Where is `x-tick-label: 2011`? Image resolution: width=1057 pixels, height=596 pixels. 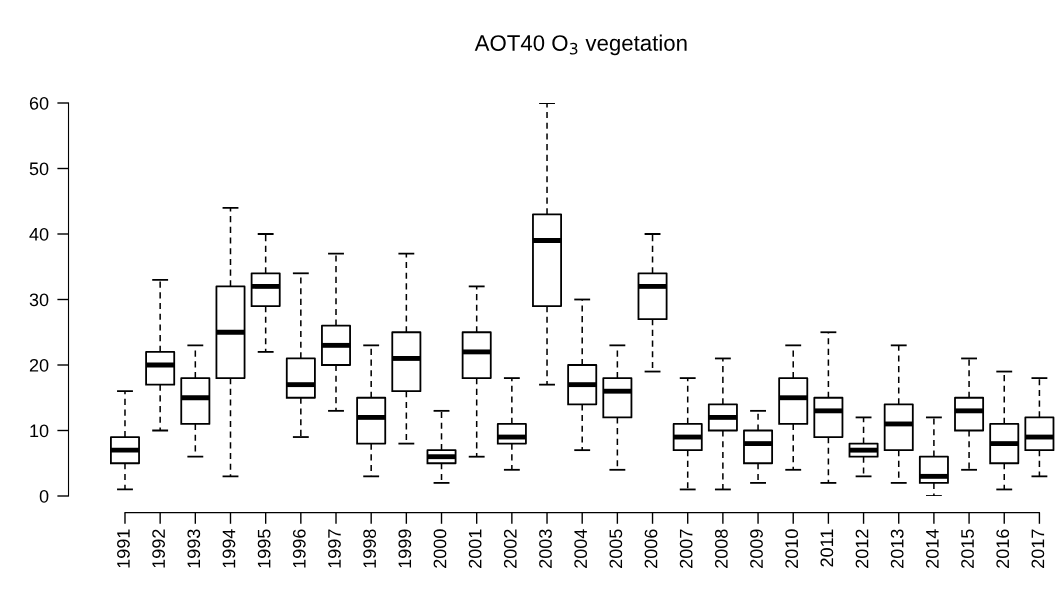 x-tick-label: 2011 is located at coordinates (827, 548).